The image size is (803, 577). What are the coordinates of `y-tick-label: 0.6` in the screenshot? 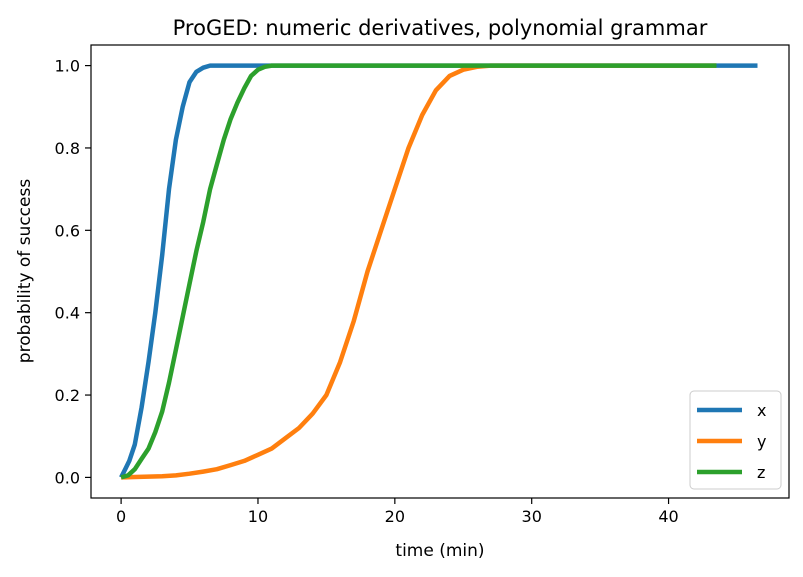 It's located at (67, 230).